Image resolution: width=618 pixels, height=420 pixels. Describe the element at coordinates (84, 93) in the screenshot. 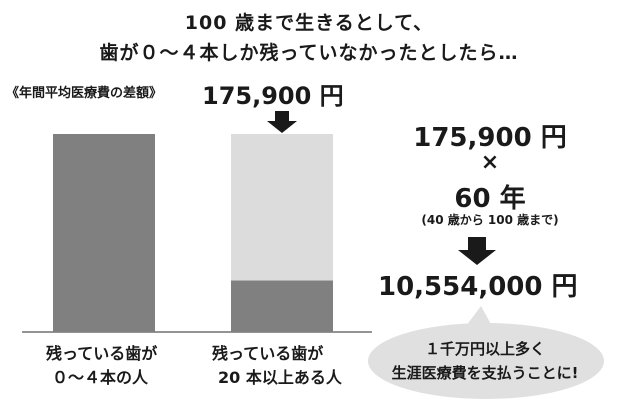

I see `difference-label: 《年間平均医療費の差額》` at that location.